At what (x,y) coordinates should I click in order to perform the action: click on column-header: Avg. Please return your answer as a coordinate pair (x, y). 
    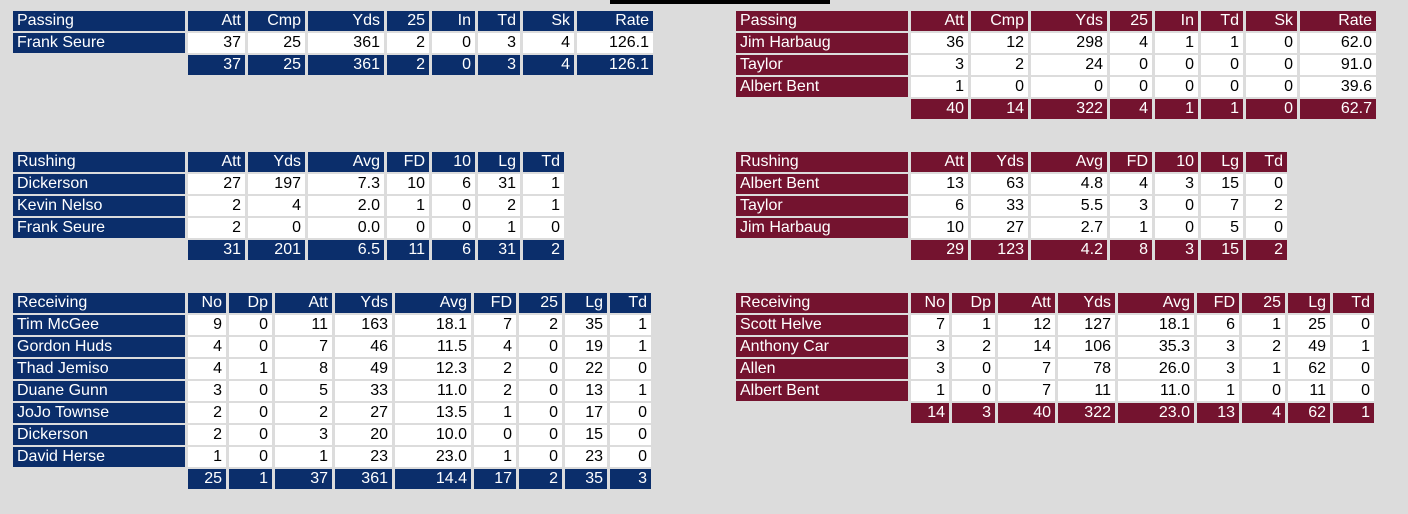
    Looking at the image, I should click on (1156, 303).